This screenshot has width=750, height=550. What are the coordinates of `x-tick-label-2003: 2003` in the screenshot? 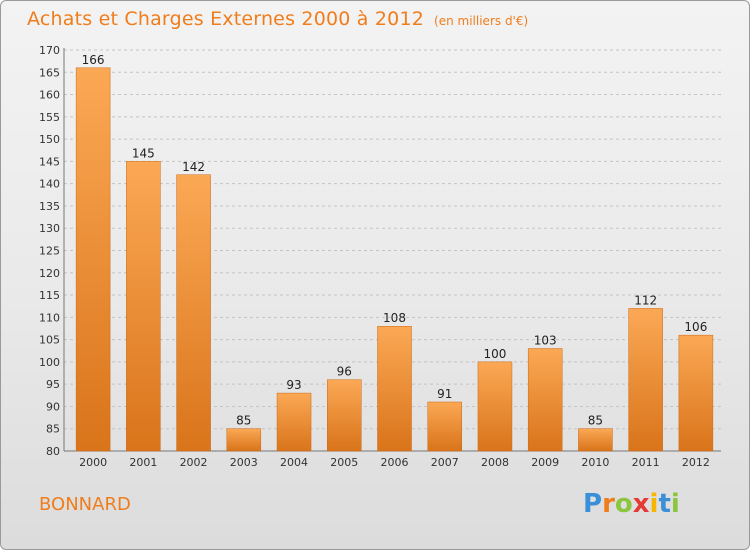 It's located at (244, 462).